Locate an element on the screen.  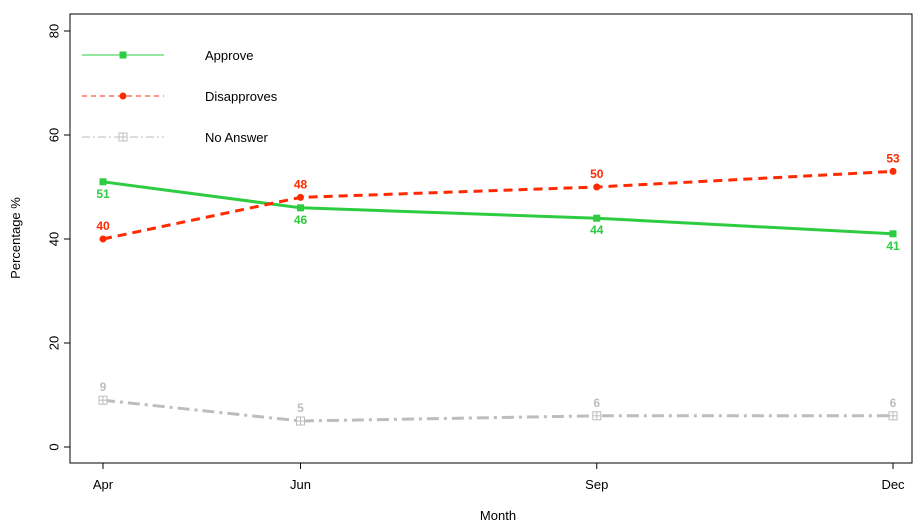
x-tick-label: Jun is located at coordinates (300, 484).